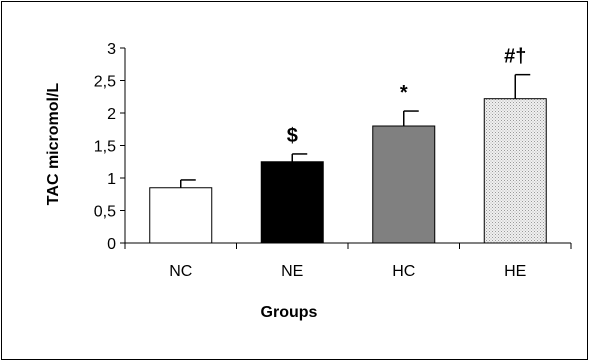 This screenshot has width=591, height=363. I want to click on x-axis-title: Groups, so click(289, 312).